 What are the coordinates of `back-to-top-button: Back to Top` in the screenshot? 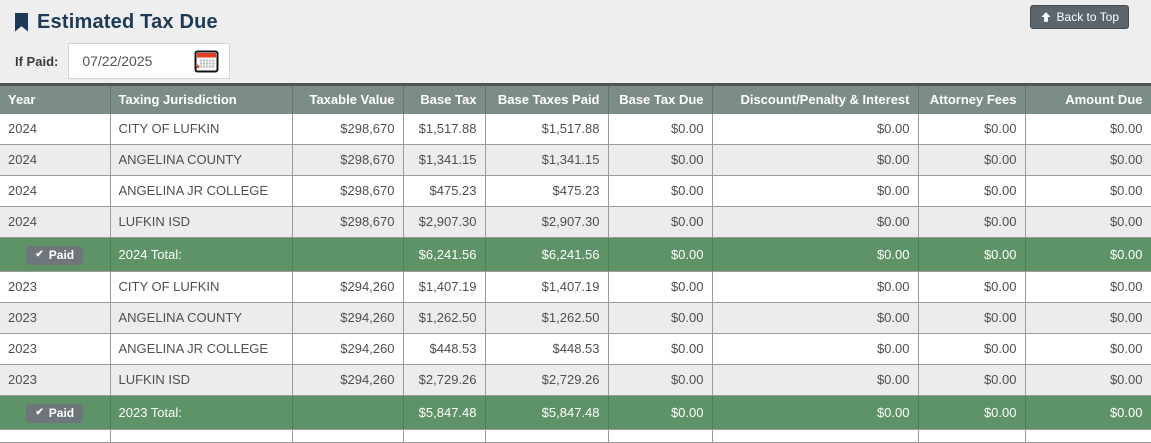 It's located at (1079, 17).